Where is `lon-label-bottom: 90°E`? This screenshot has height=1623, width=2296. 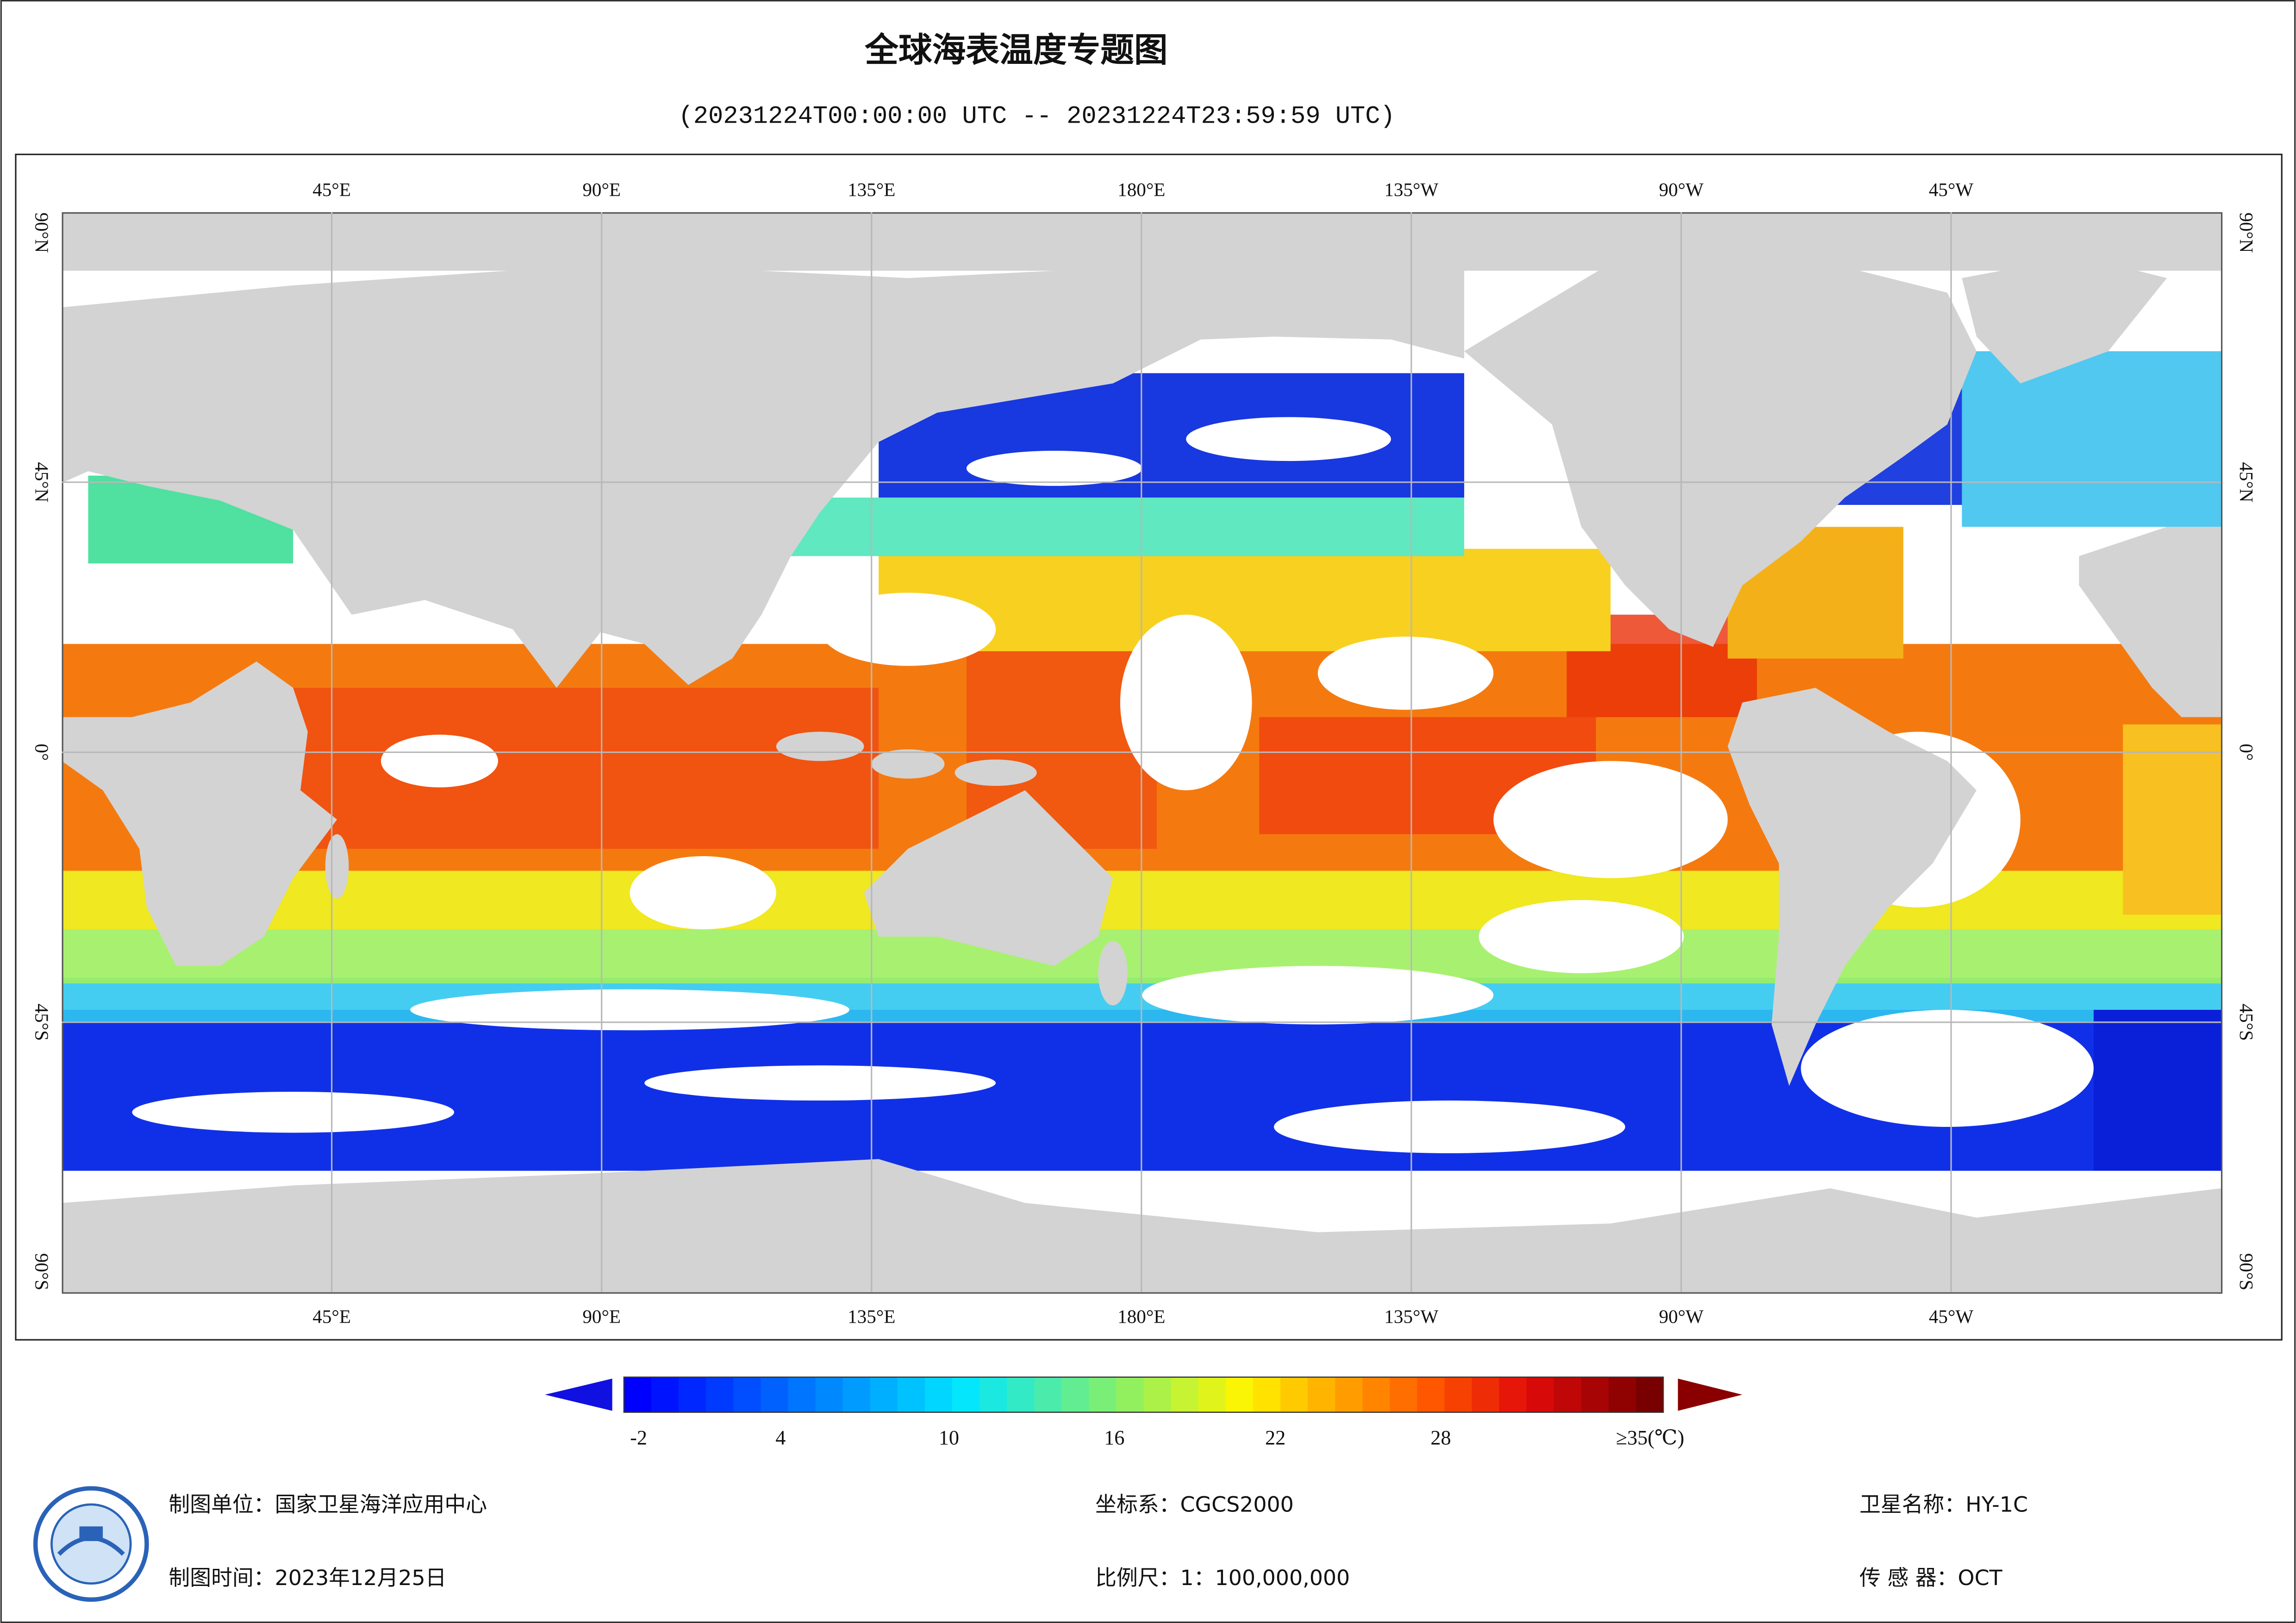
lon-label-bottom: 90°E is located at coordinates (601, 1316).